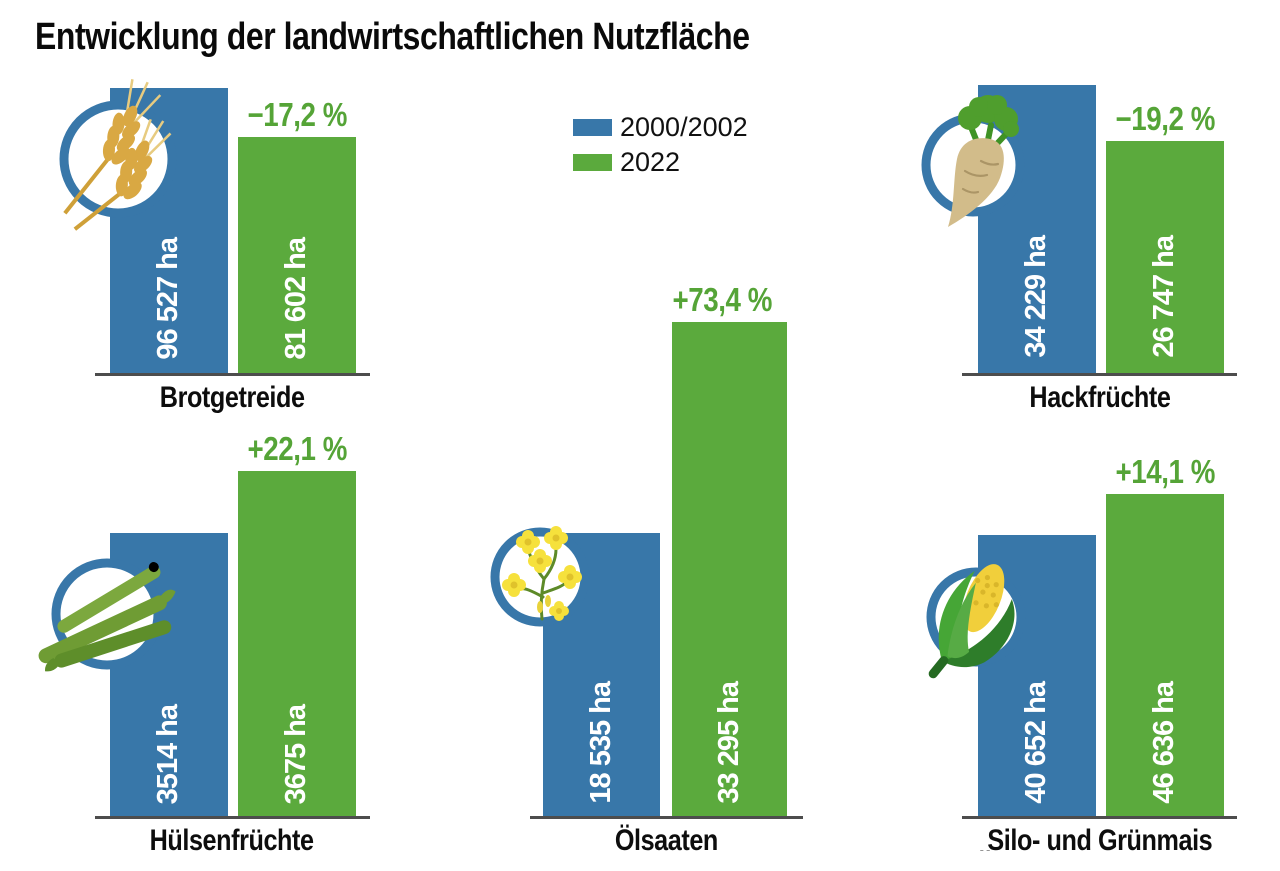 The image size is (1280, 871). Describe the element at coordinates (296, 754) in the screenshot. I see `bar-value: 3675 ha` at that location.